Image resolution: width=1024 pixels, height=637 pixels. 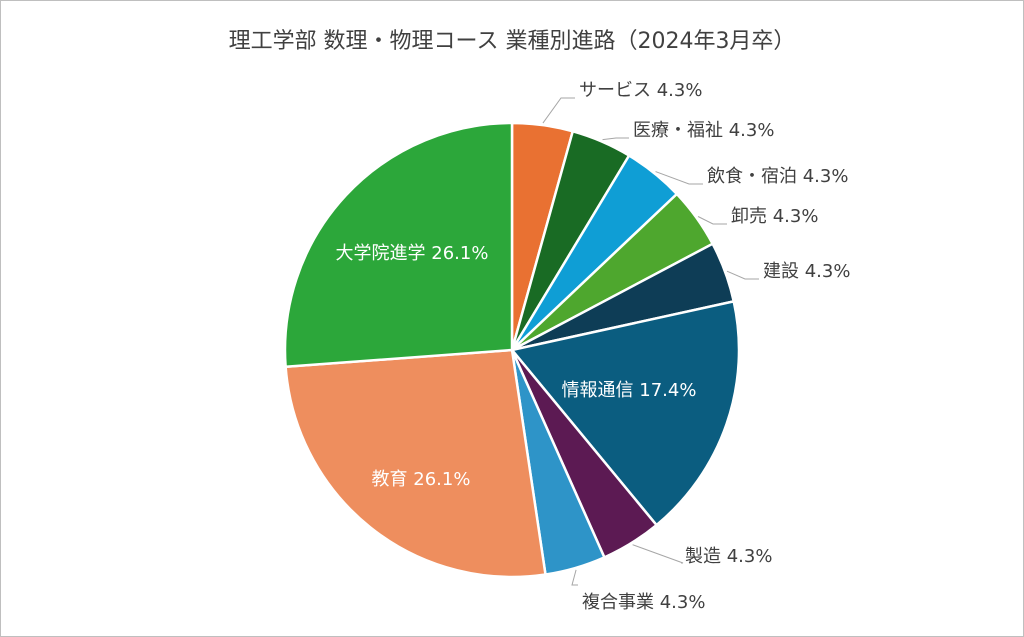 What do you see at coordinates (512, 41) in the screenshot?
I see `chart-title: 理工学部 数理・物理コース 業種別進路（2024年3月卒）` at bounding box center [512, 41].